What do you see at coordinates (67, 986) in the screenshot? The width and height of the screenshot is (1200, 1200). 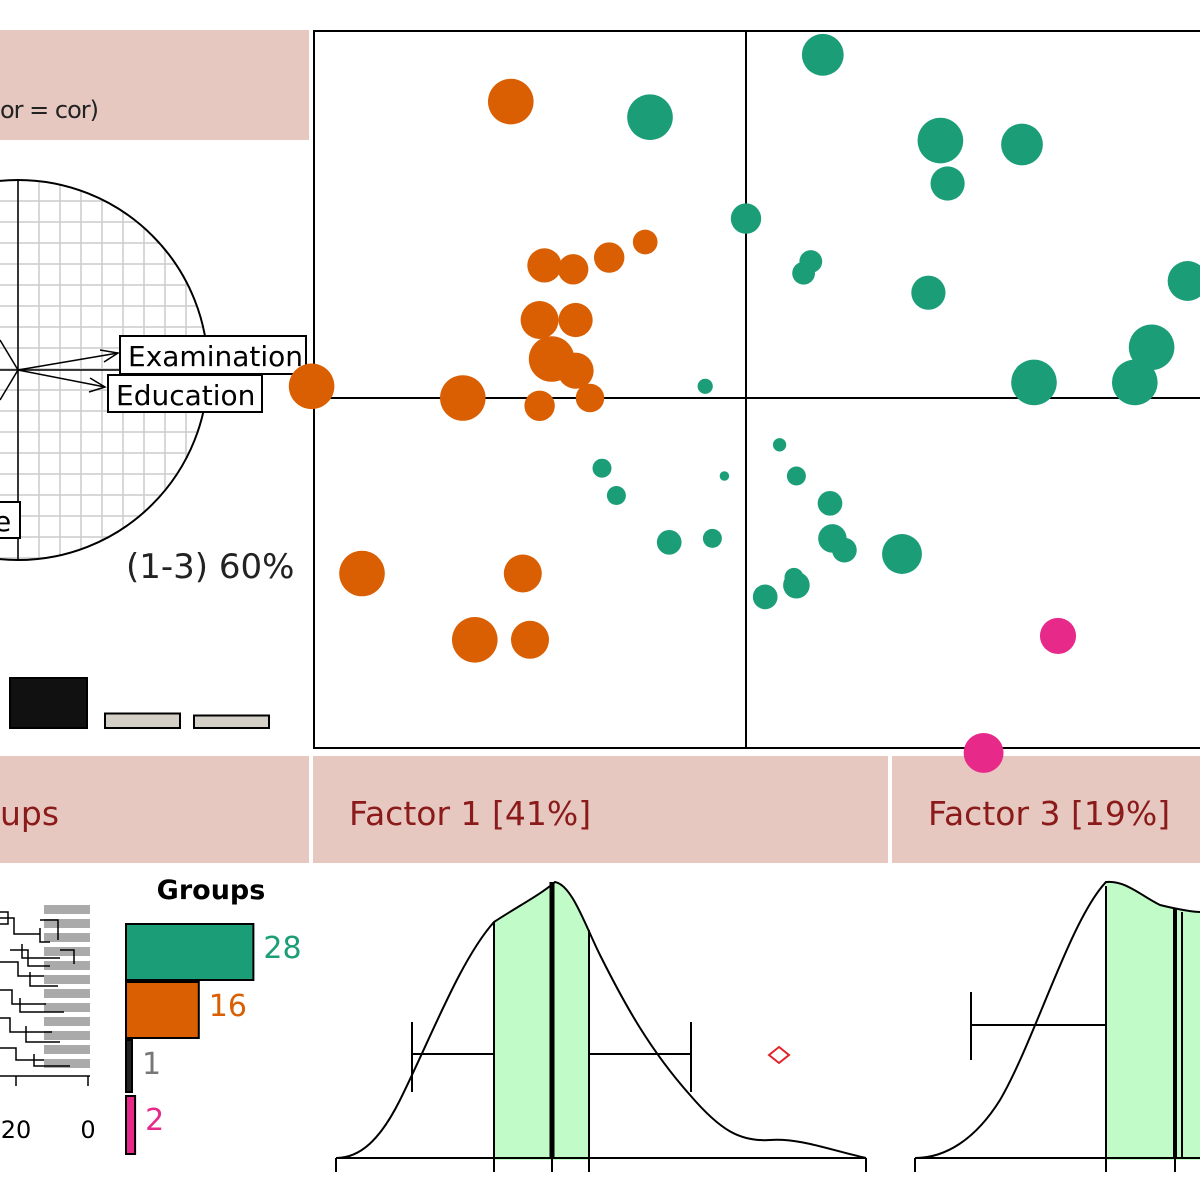 I see `dendrogram-leaf-bars` at bounding box center [67, 986].